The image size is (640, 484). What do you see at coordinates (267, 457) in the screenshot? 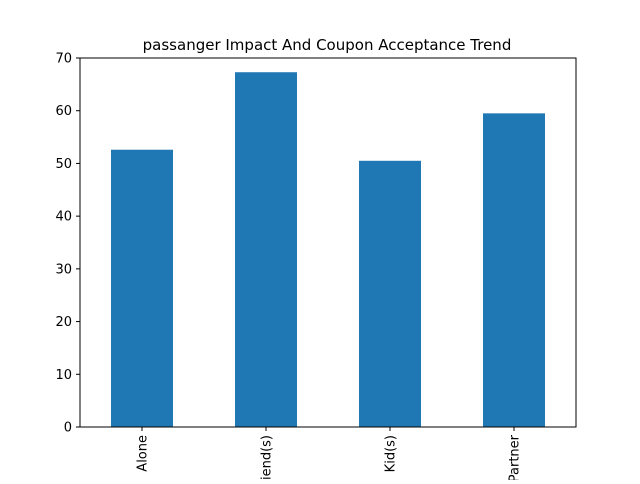
I see `x-tick-label: Friend(s)` at bounding box center [267, 457].